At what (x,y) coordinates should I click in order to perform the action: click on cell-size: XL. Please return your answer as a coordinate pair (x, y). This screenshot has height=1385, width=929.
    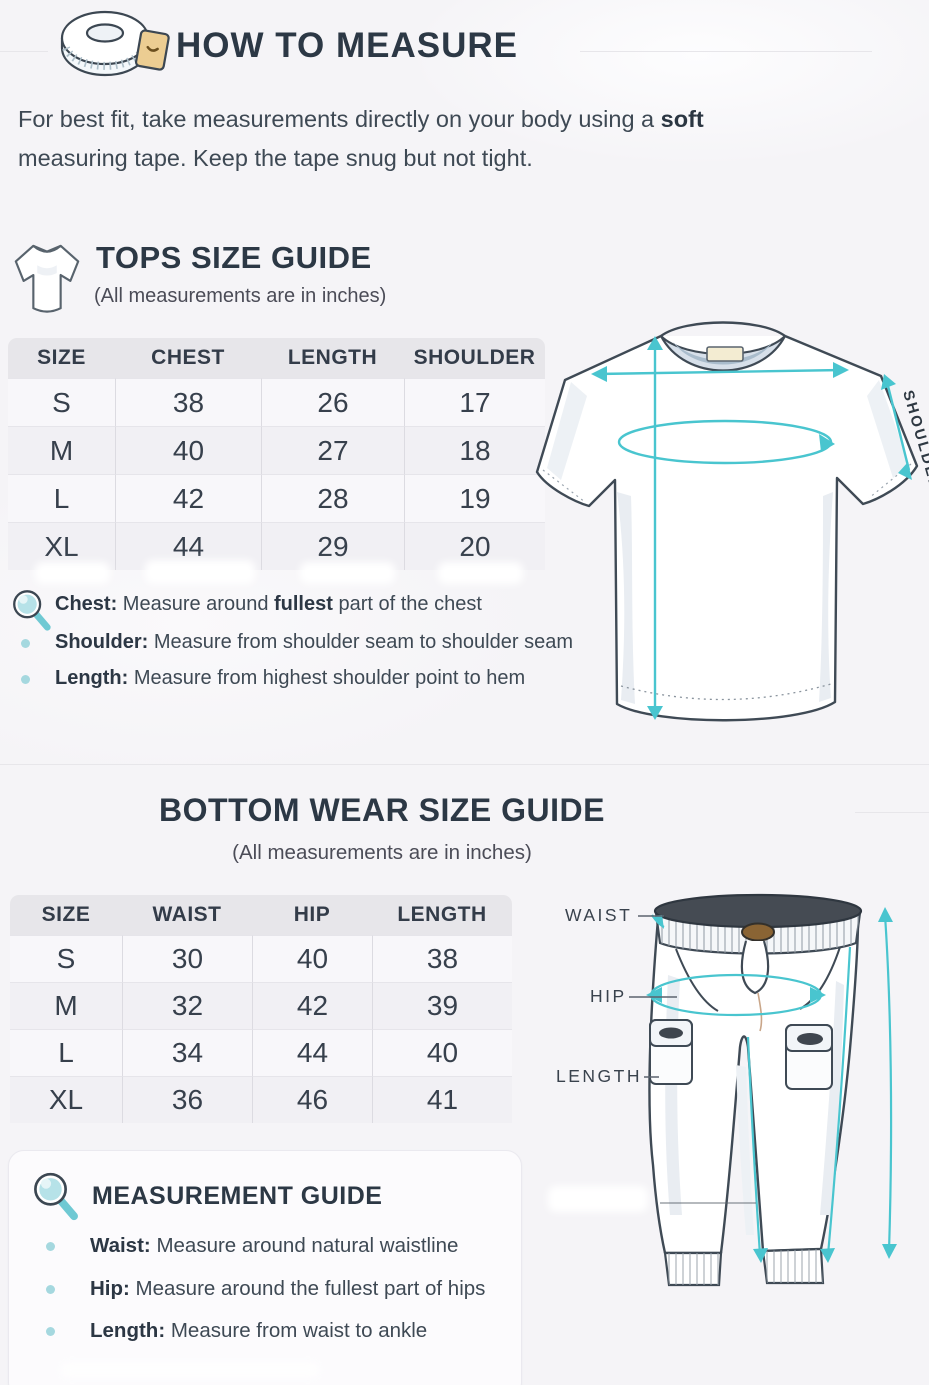
    Looking at the image, I should click on (66, 1099).